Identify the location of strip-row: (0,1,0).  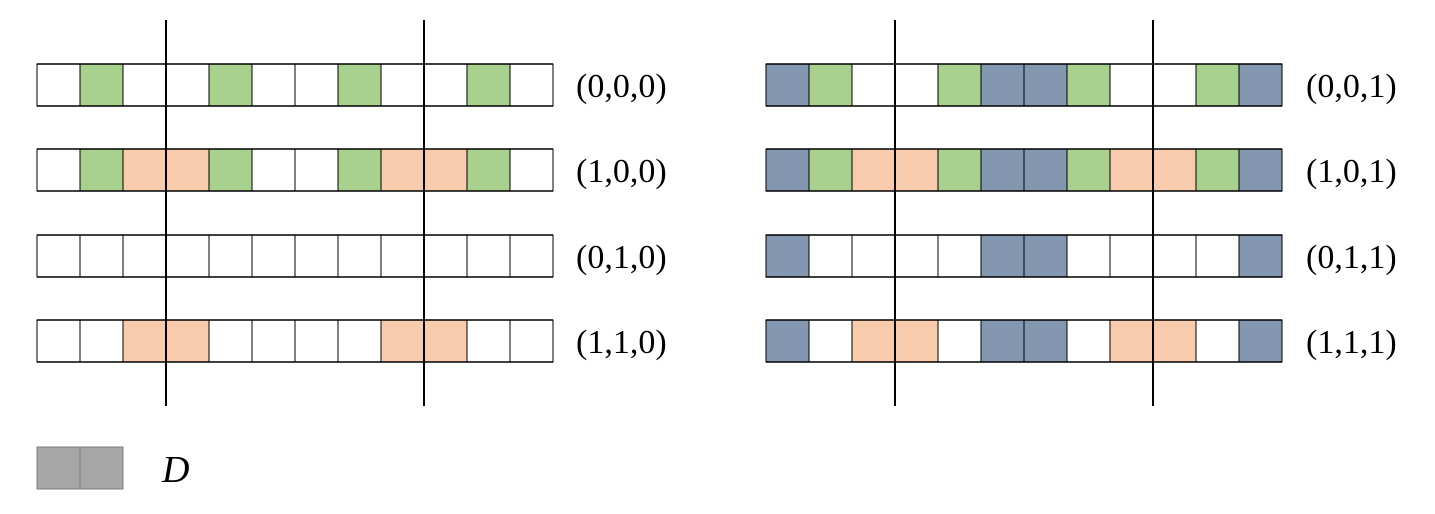
(351, 256).